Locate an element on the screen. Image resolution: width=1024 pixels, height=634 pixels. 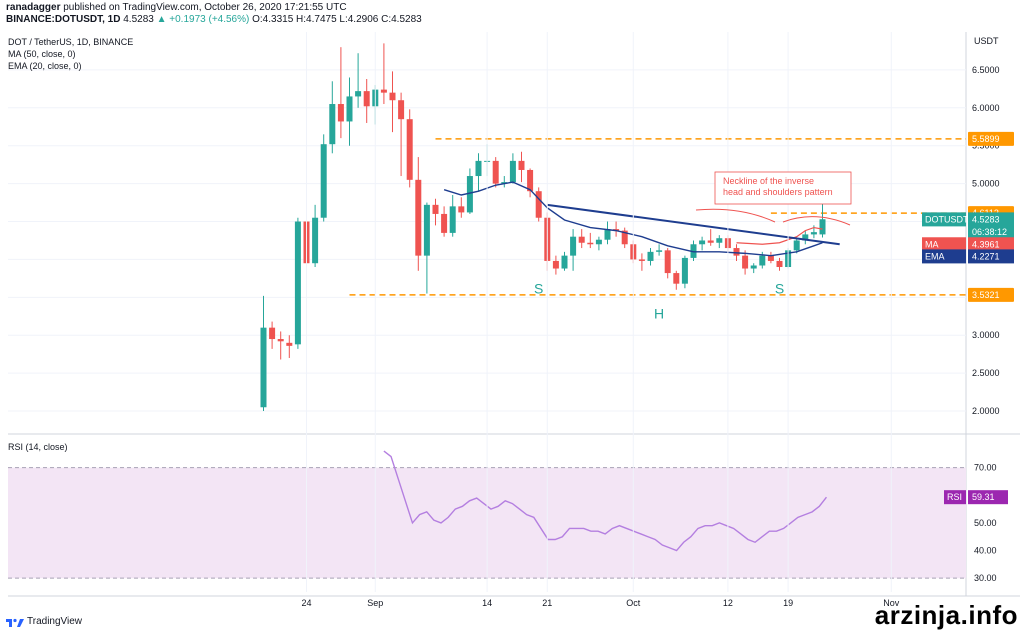
rsi-line is located at coordinates (605, 501).